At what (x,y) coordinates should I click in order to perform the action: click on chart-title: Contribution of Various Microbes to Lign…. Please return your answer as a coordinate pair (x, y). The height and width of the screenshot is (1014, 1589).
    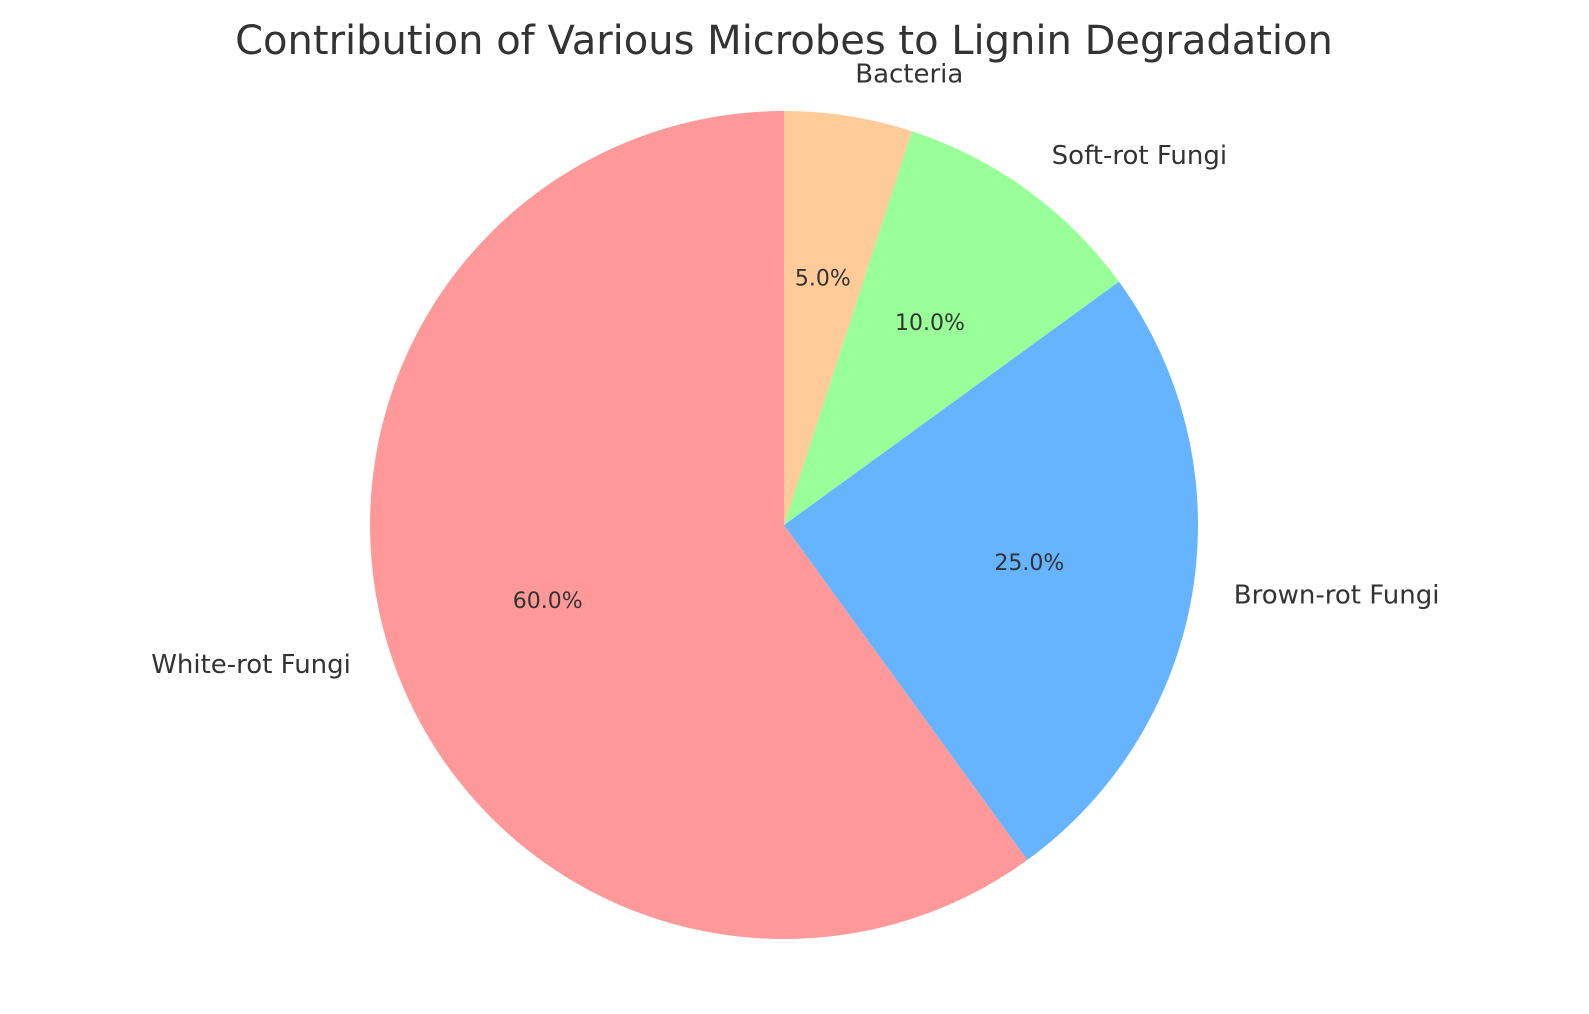
    Looking at the image, I should click on (784, 41).